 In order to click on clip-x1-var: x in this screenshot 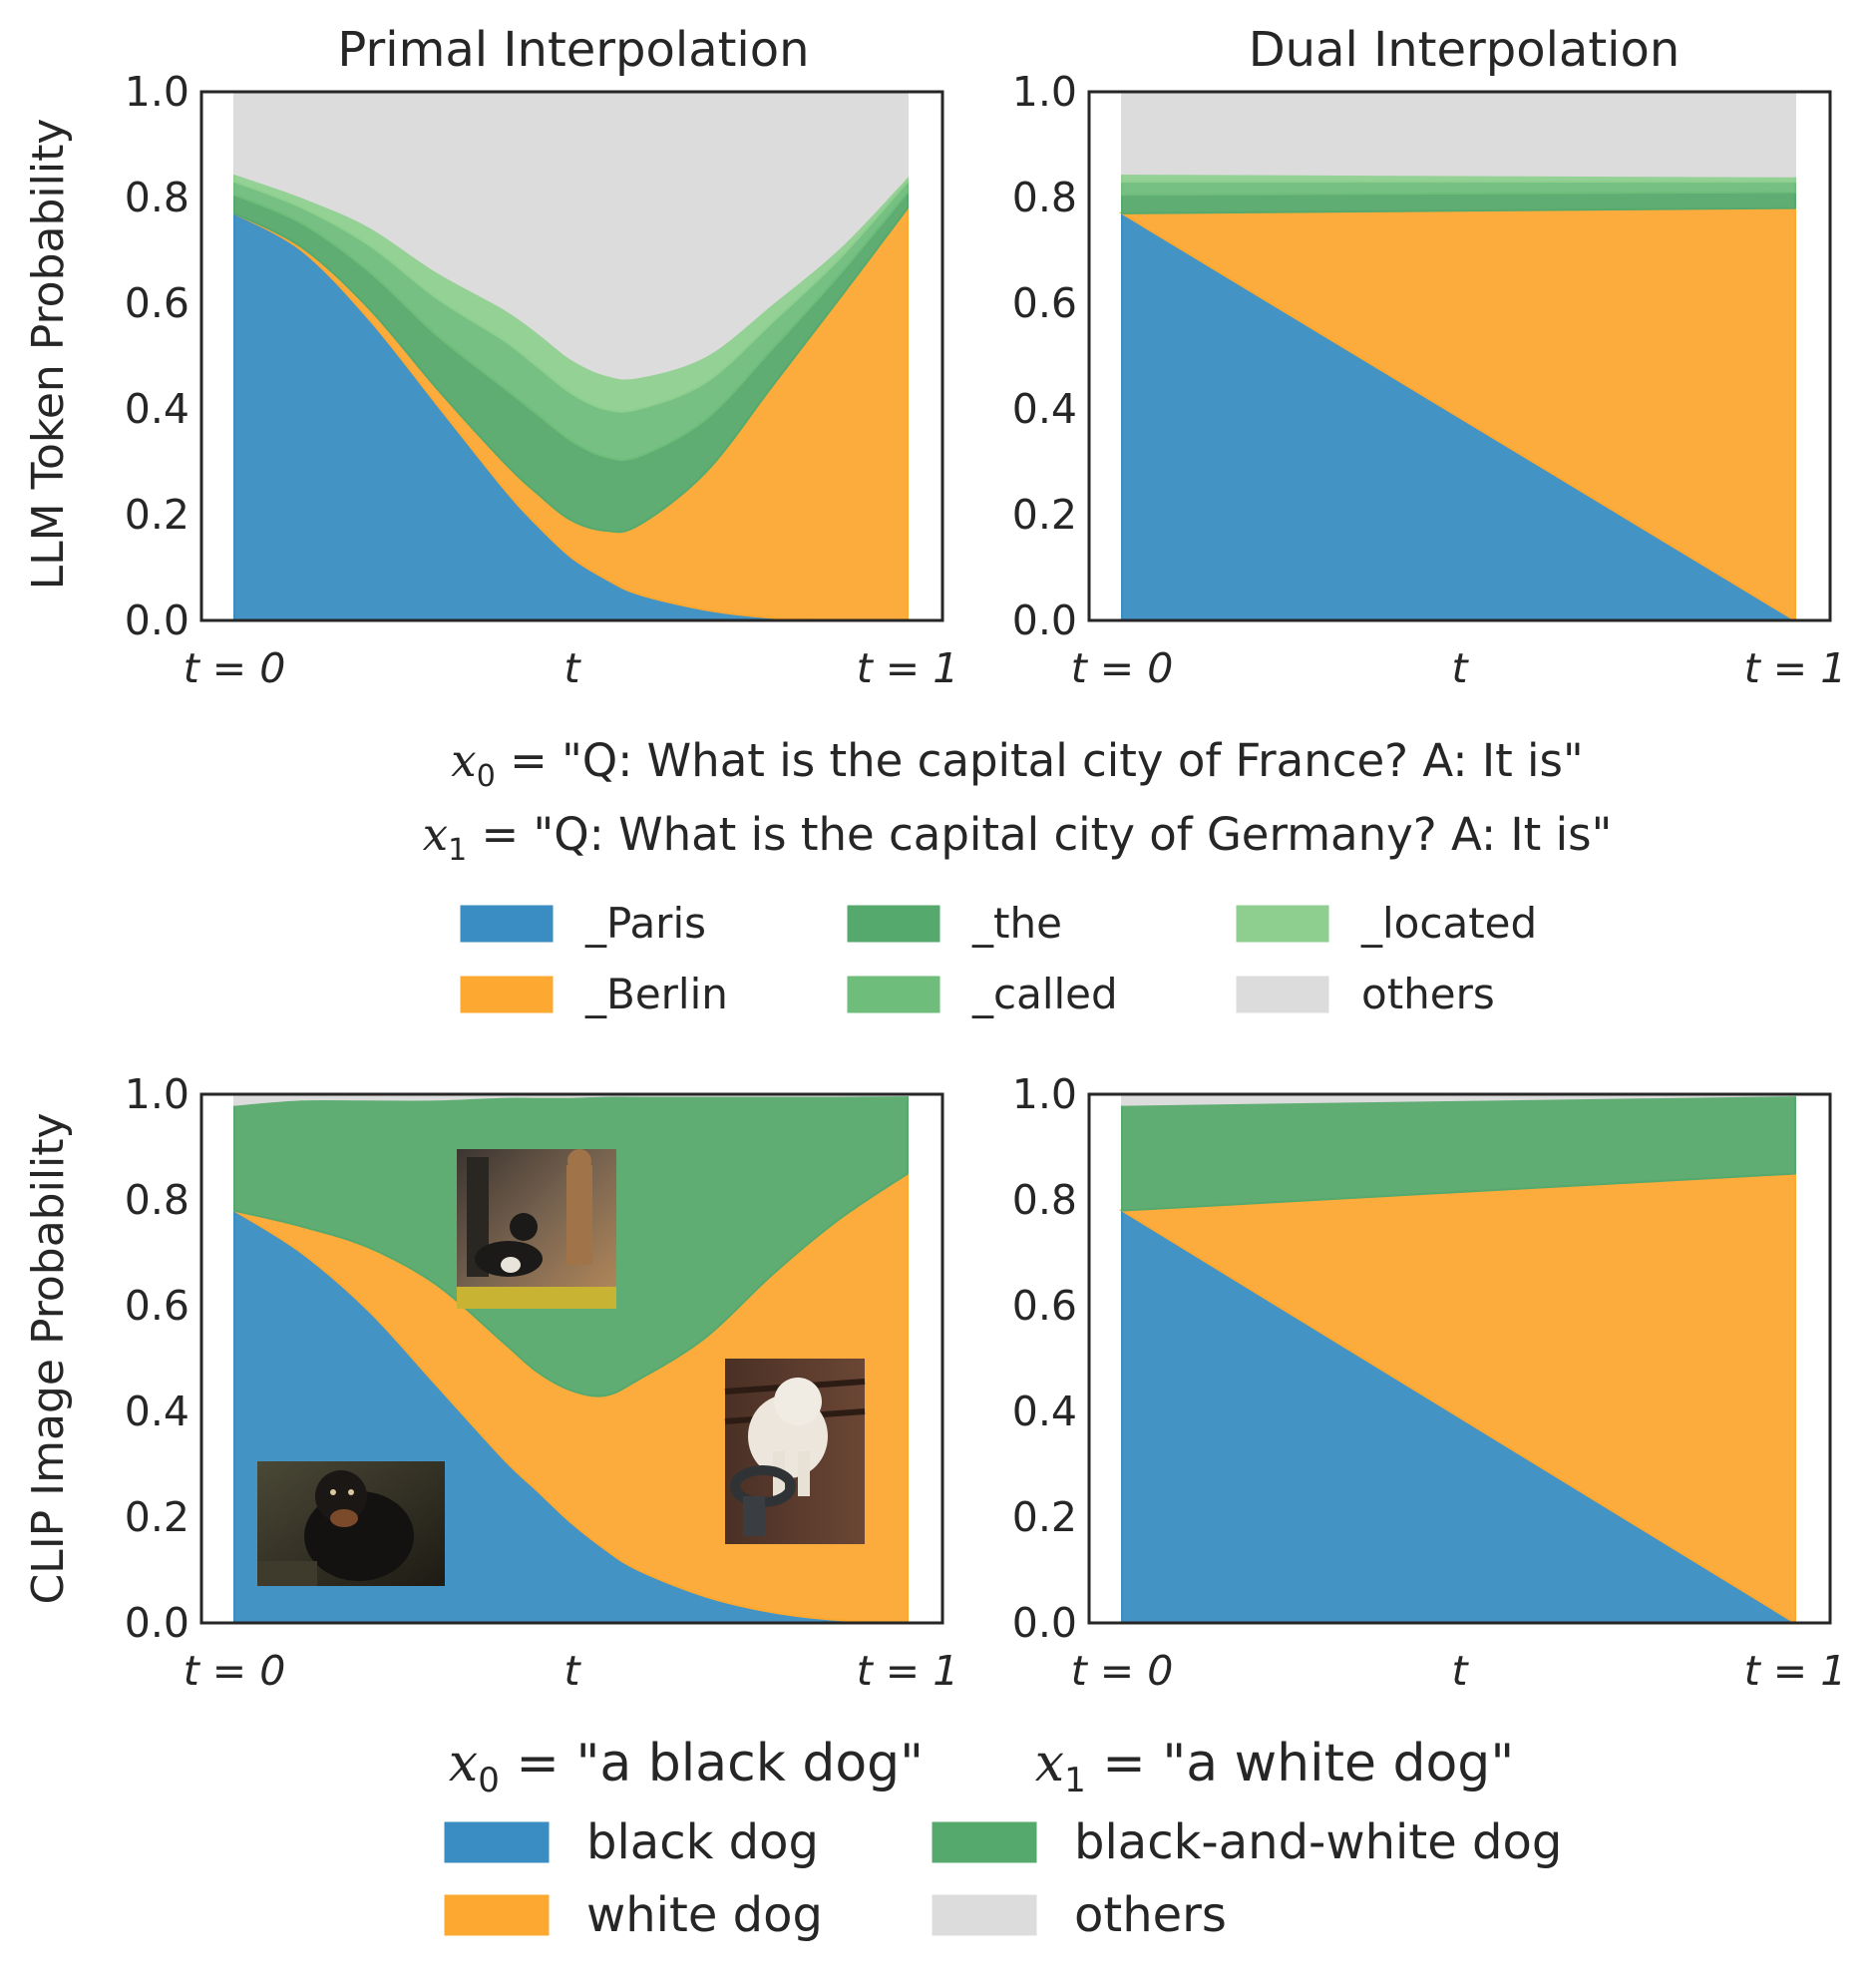, I will do `click(1049, 1763)`.